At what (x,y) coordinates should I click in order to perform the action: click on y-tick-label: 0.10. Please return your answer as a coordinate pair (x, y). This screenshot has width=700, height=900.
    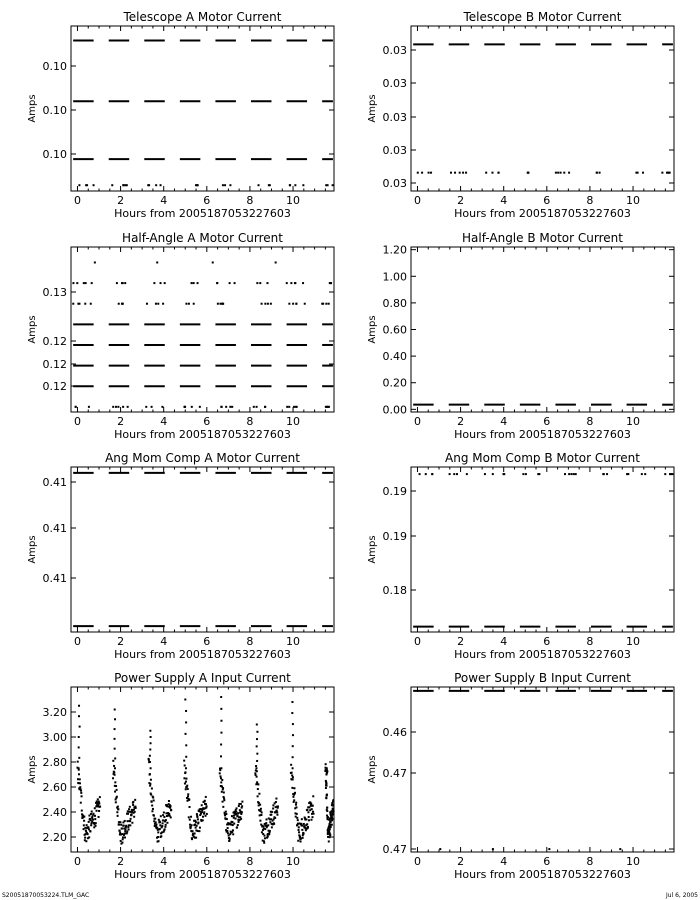
    Looking at the image, I should click on (55, 66).